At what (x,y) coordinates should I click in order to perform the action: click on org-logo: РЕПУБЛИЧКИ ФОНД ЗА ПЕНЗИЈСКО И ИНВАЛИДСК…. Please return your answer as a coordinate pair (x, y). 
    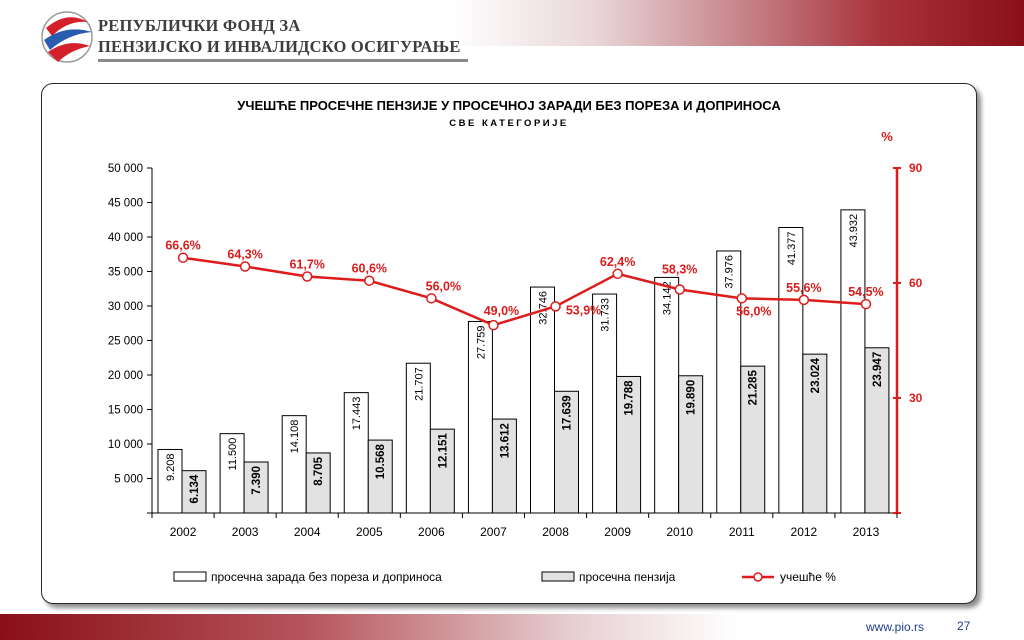
    Looking at the image, I should click on (253, 39).